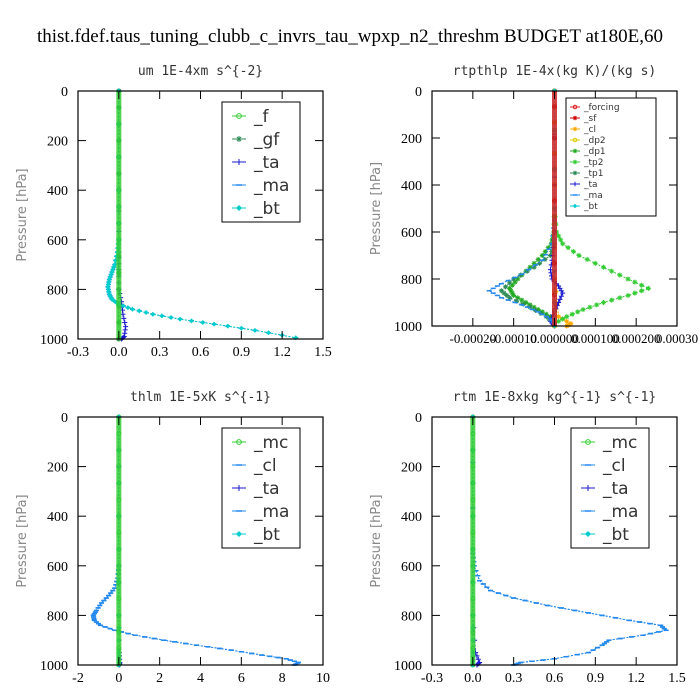 This screenshot has height=700, width=700. I want to click on series-line-ma, so click(570, 541).